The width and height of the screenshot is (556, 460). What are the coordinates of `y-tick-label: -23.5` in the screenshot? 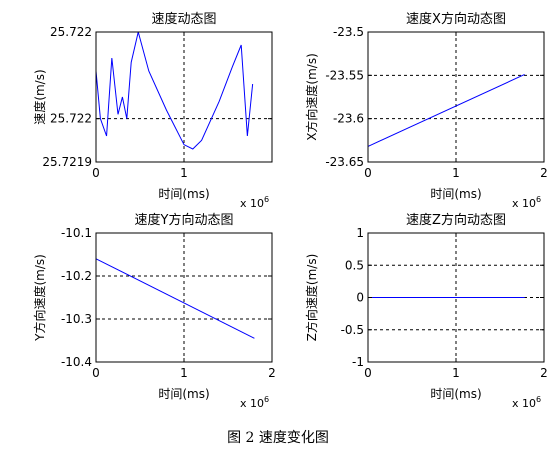 It's located at (348, 32).